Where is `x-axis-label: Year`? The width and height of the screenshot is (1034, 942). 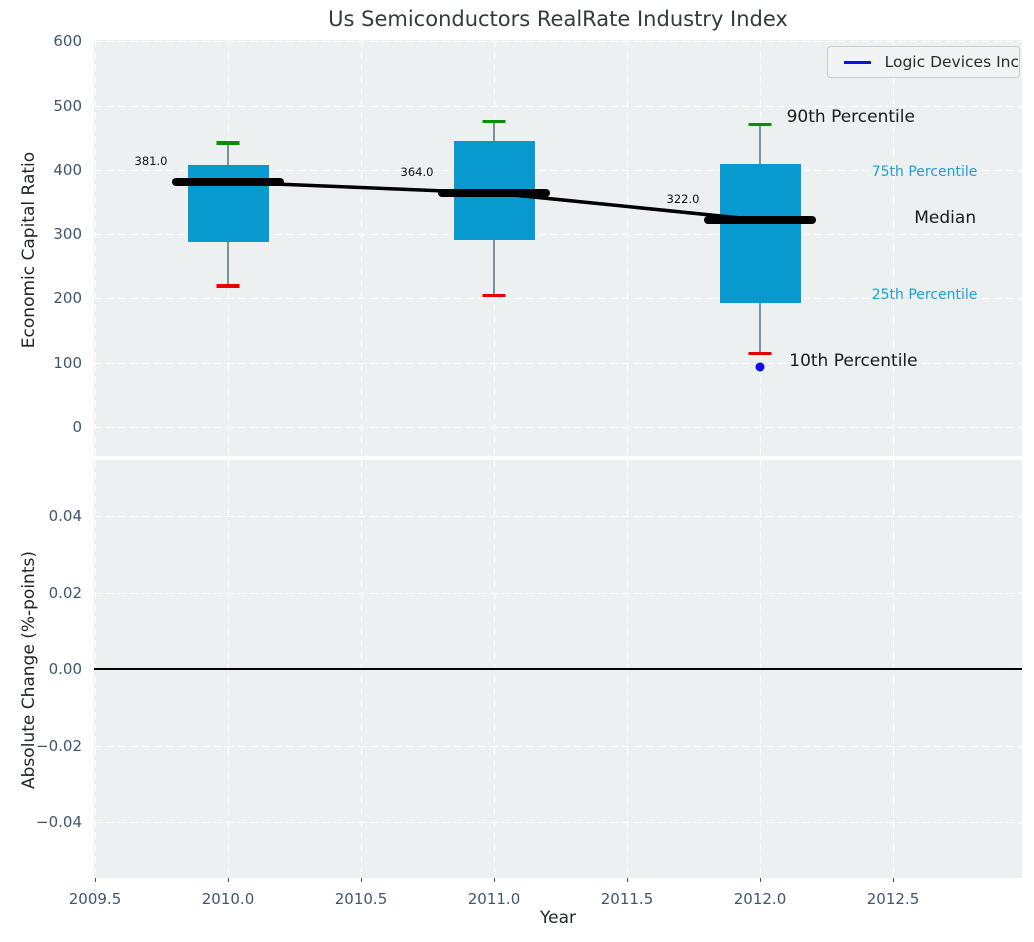
x-axis-label: Year is located at coordinates (558, 918).